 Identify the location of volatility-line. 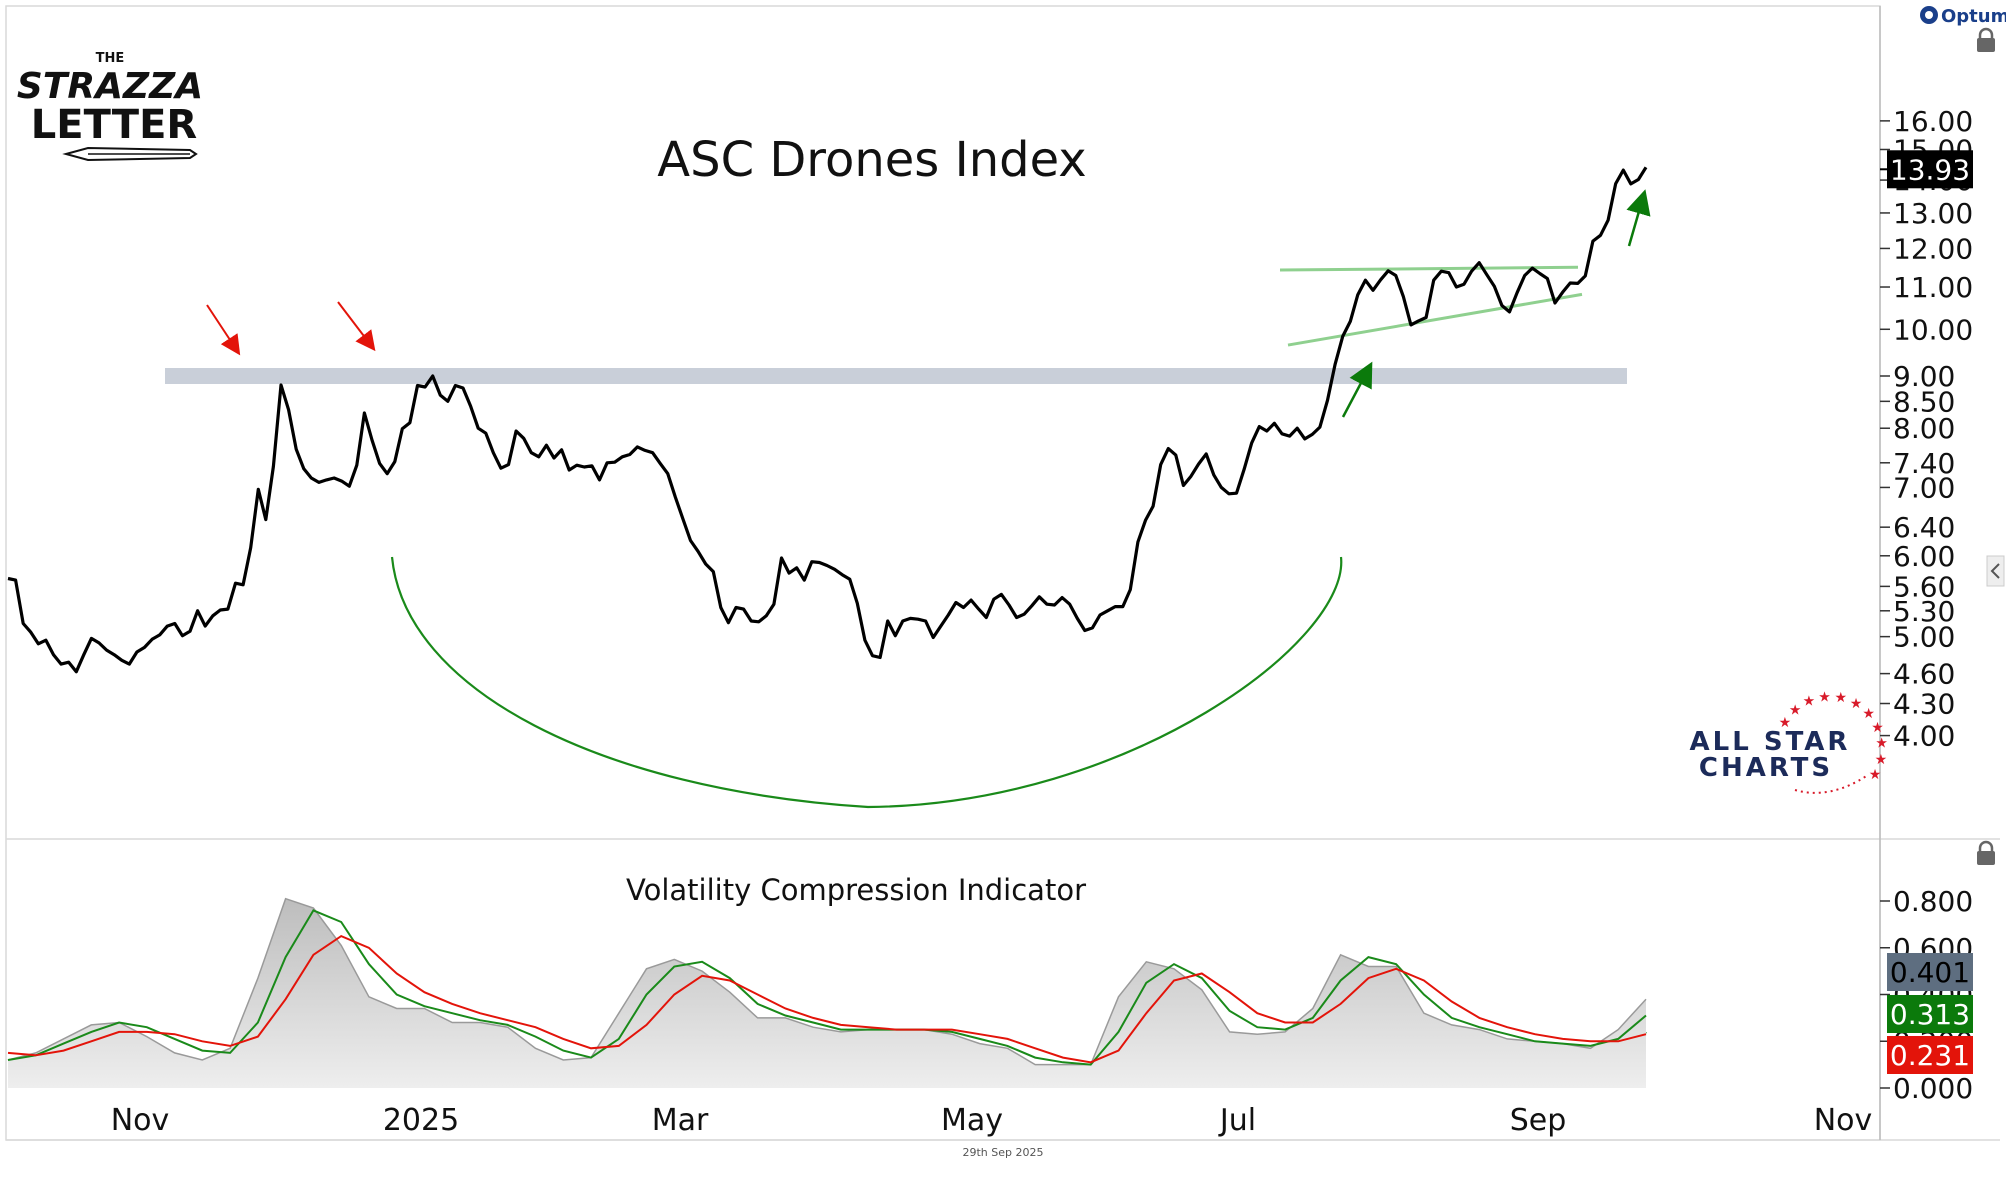
(827, 981).